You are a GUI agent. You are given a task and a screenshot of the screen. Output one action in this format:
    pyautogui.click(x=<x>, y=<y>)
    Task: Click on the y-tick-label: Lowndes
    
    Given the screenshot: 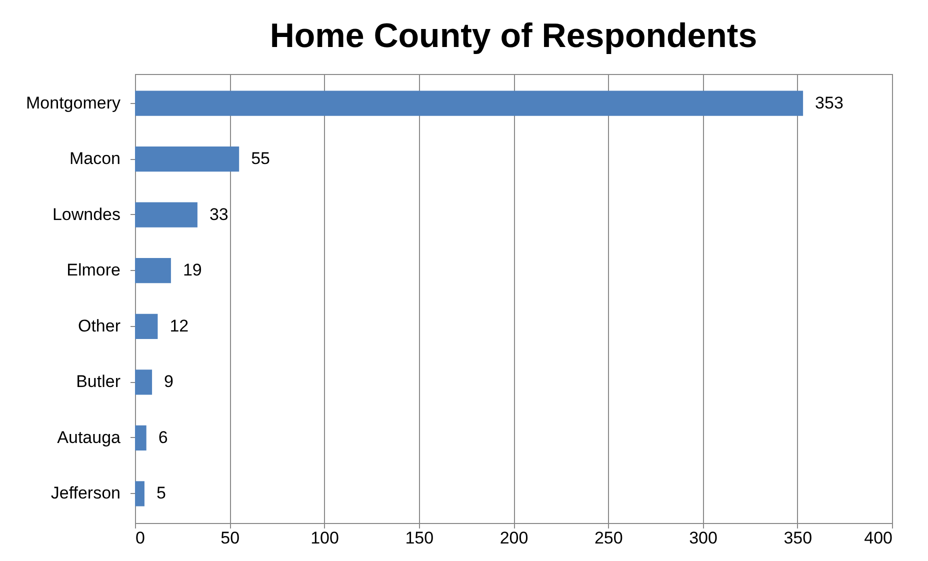 What is the action you would take?
    pyautogui.click(x=86, y=214)
    